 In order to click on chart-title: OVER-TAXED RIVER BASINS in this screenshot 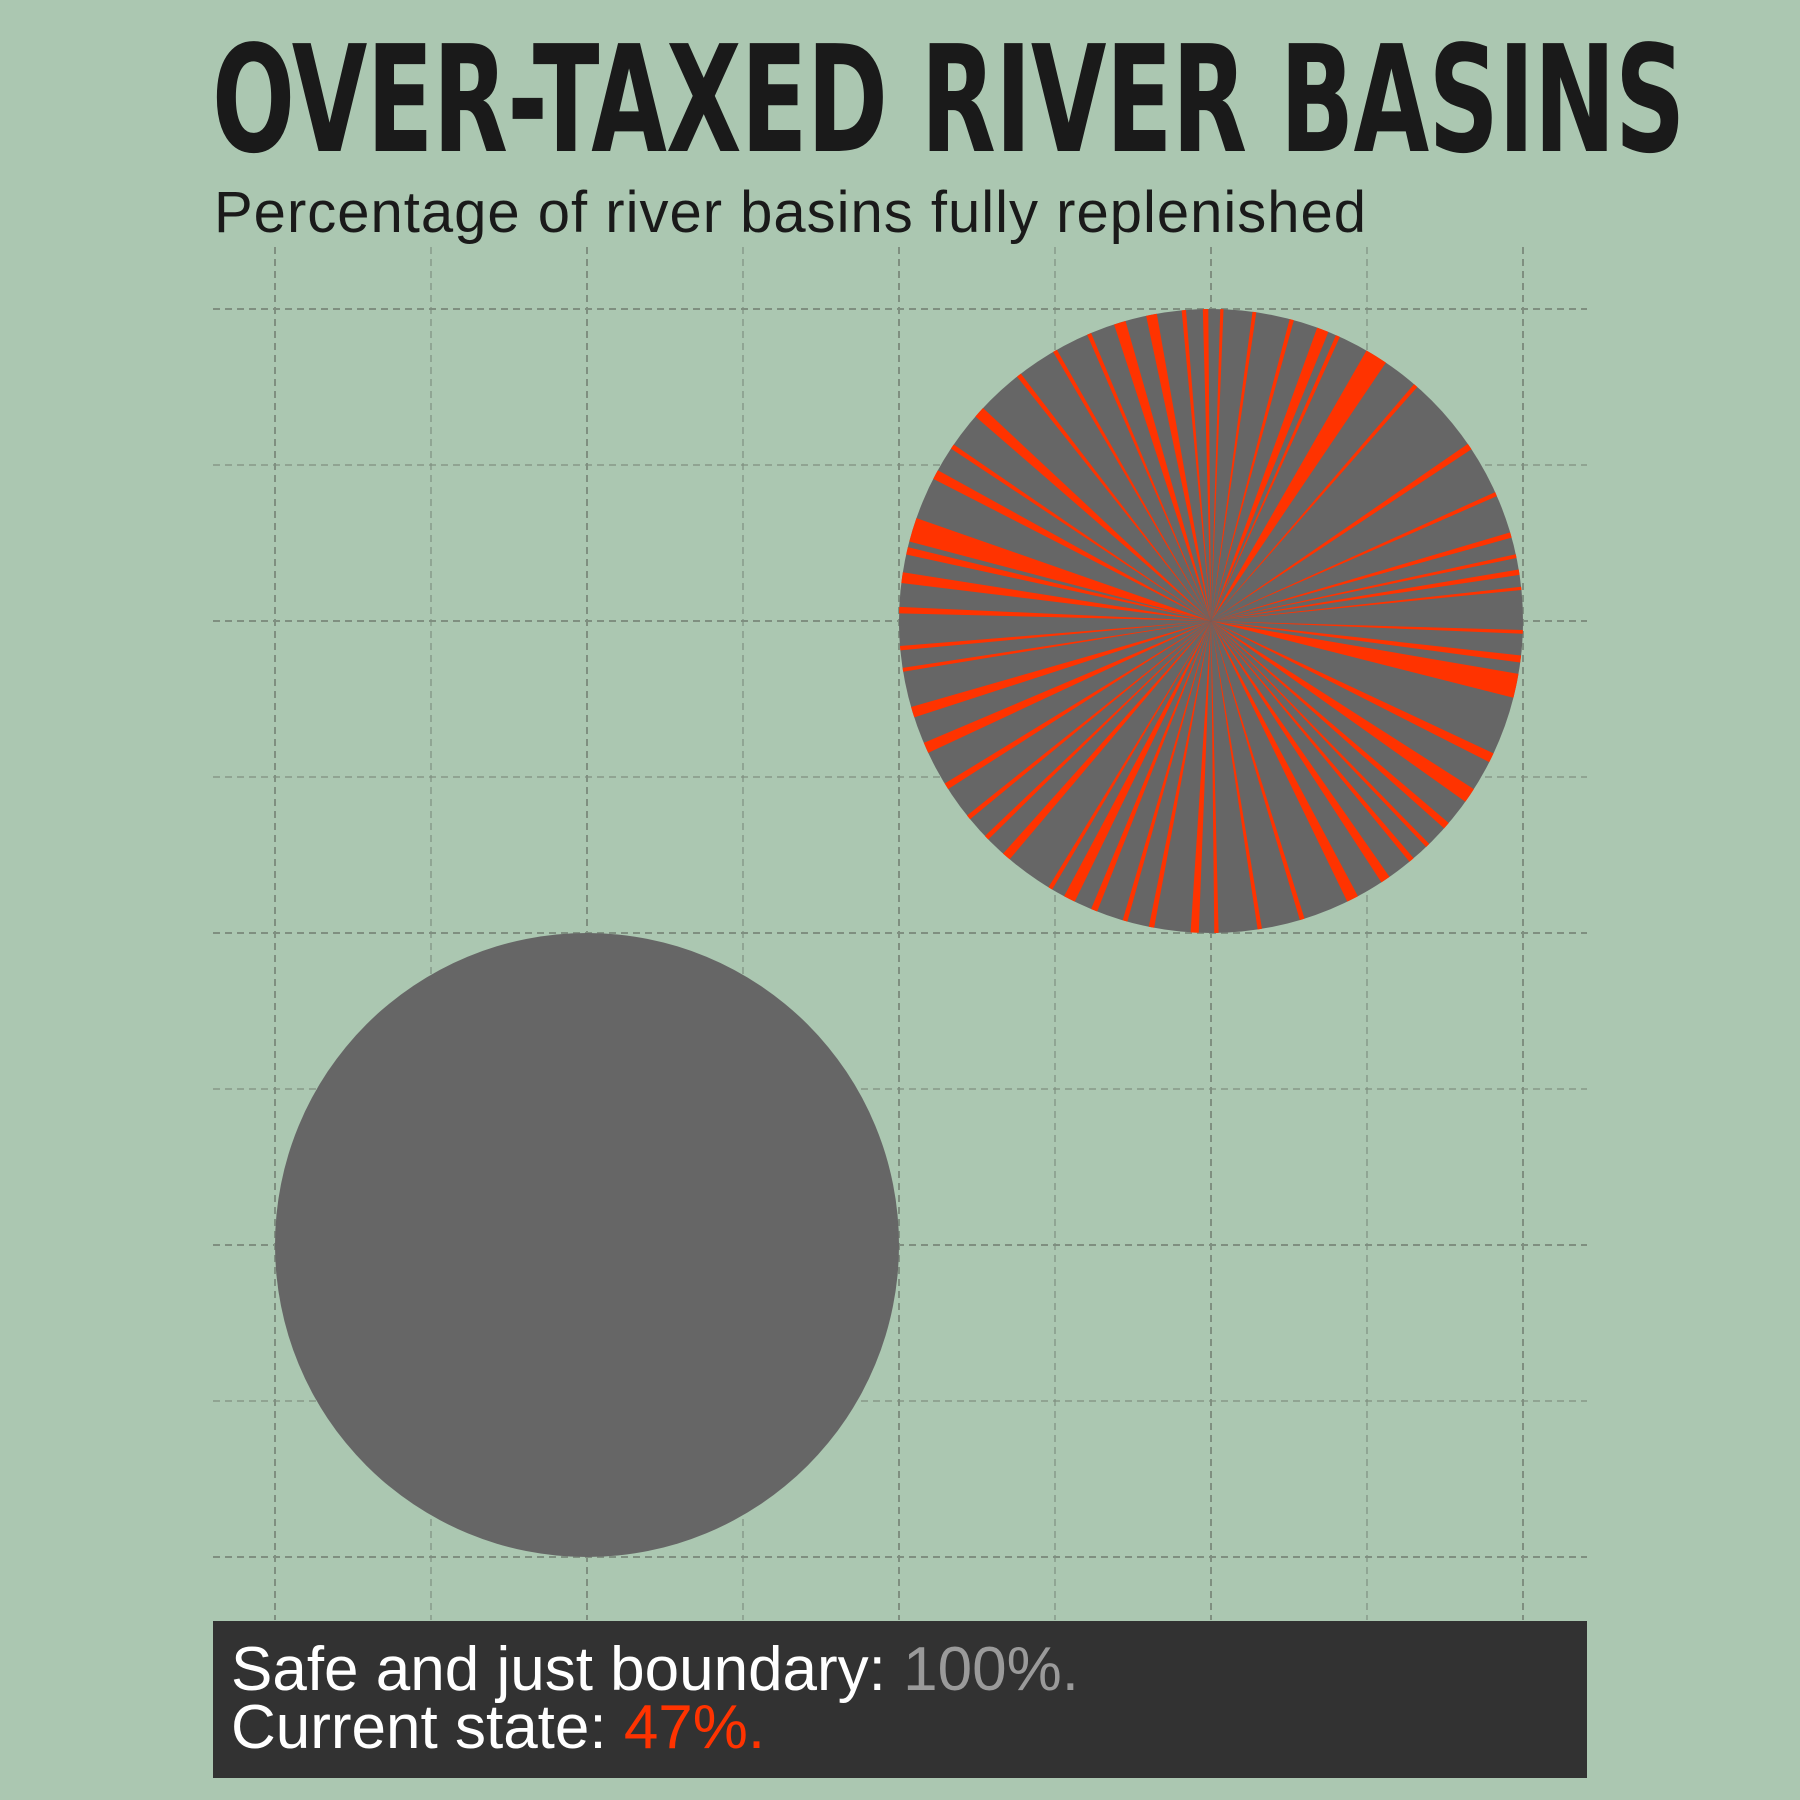, I will do `click(948, 100)`.